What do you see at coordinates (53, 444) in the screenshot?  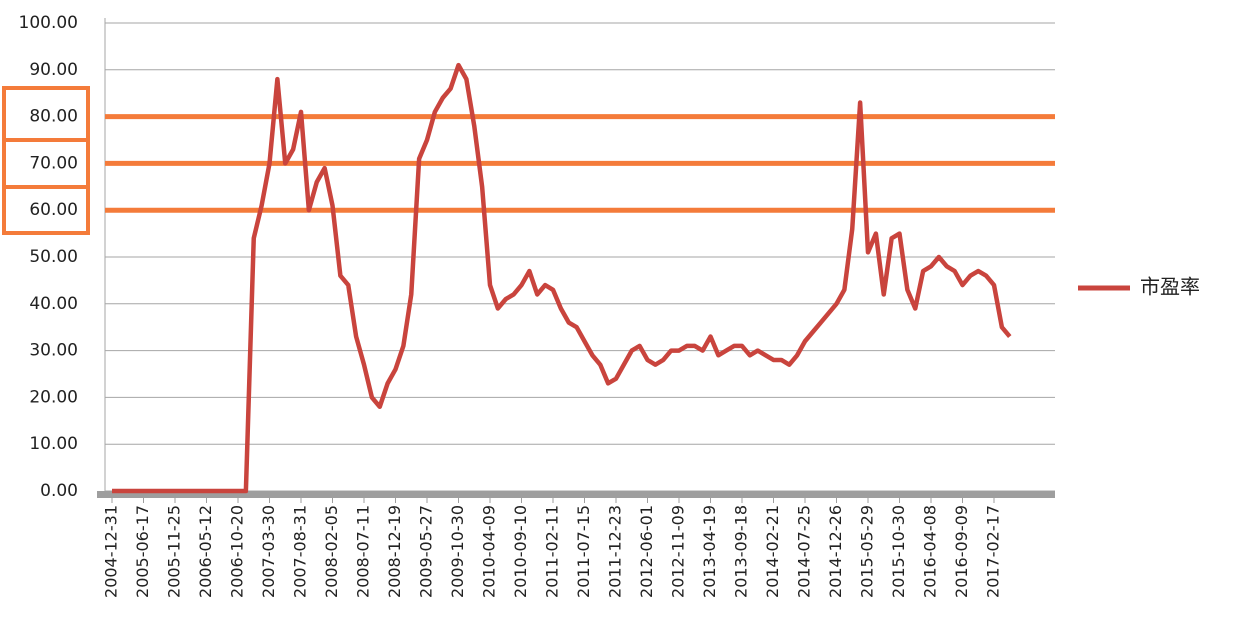 I see `y-tick-label: 10.00` at bounding box center [53, 444].